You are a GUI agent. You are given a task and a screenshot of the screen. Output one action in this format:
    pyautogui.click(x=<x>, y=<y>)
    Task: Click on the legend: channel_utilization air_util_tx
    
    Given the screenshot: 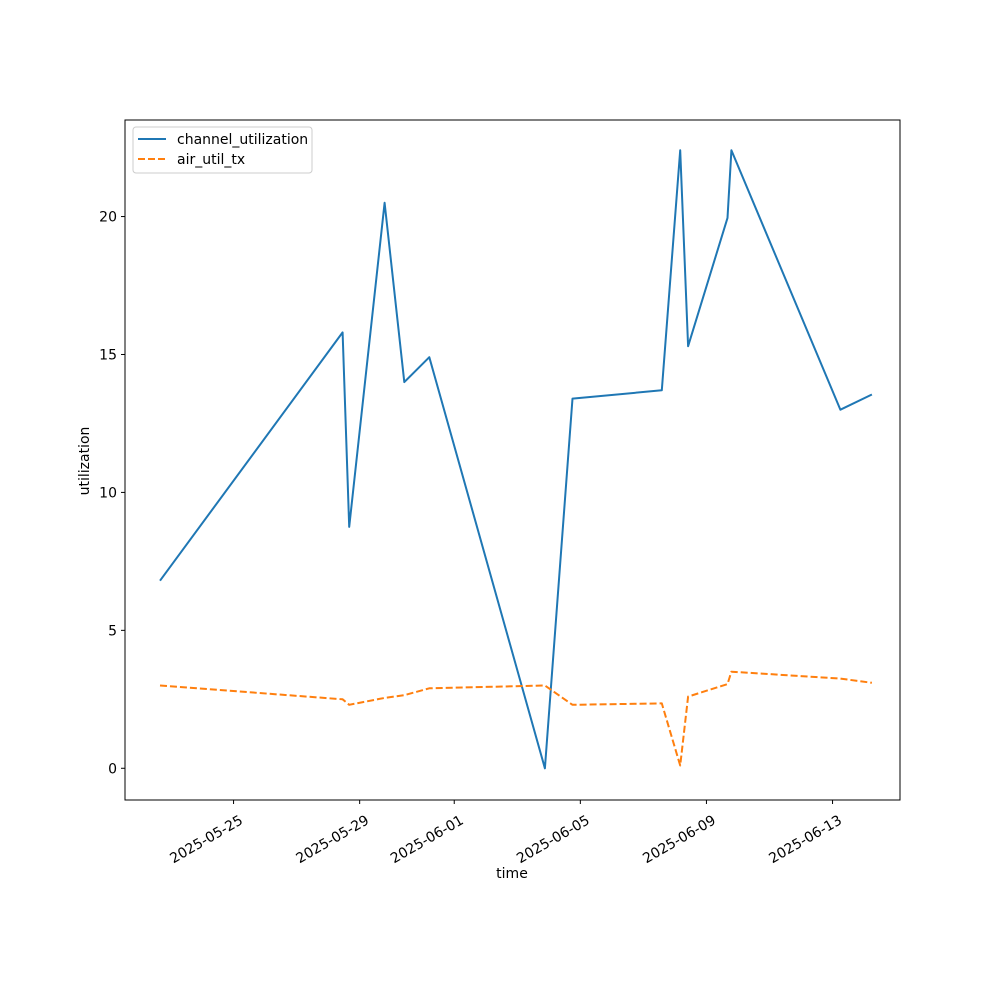 What is the action you would take?
    pyautogui.click(x=222, y=150)
    